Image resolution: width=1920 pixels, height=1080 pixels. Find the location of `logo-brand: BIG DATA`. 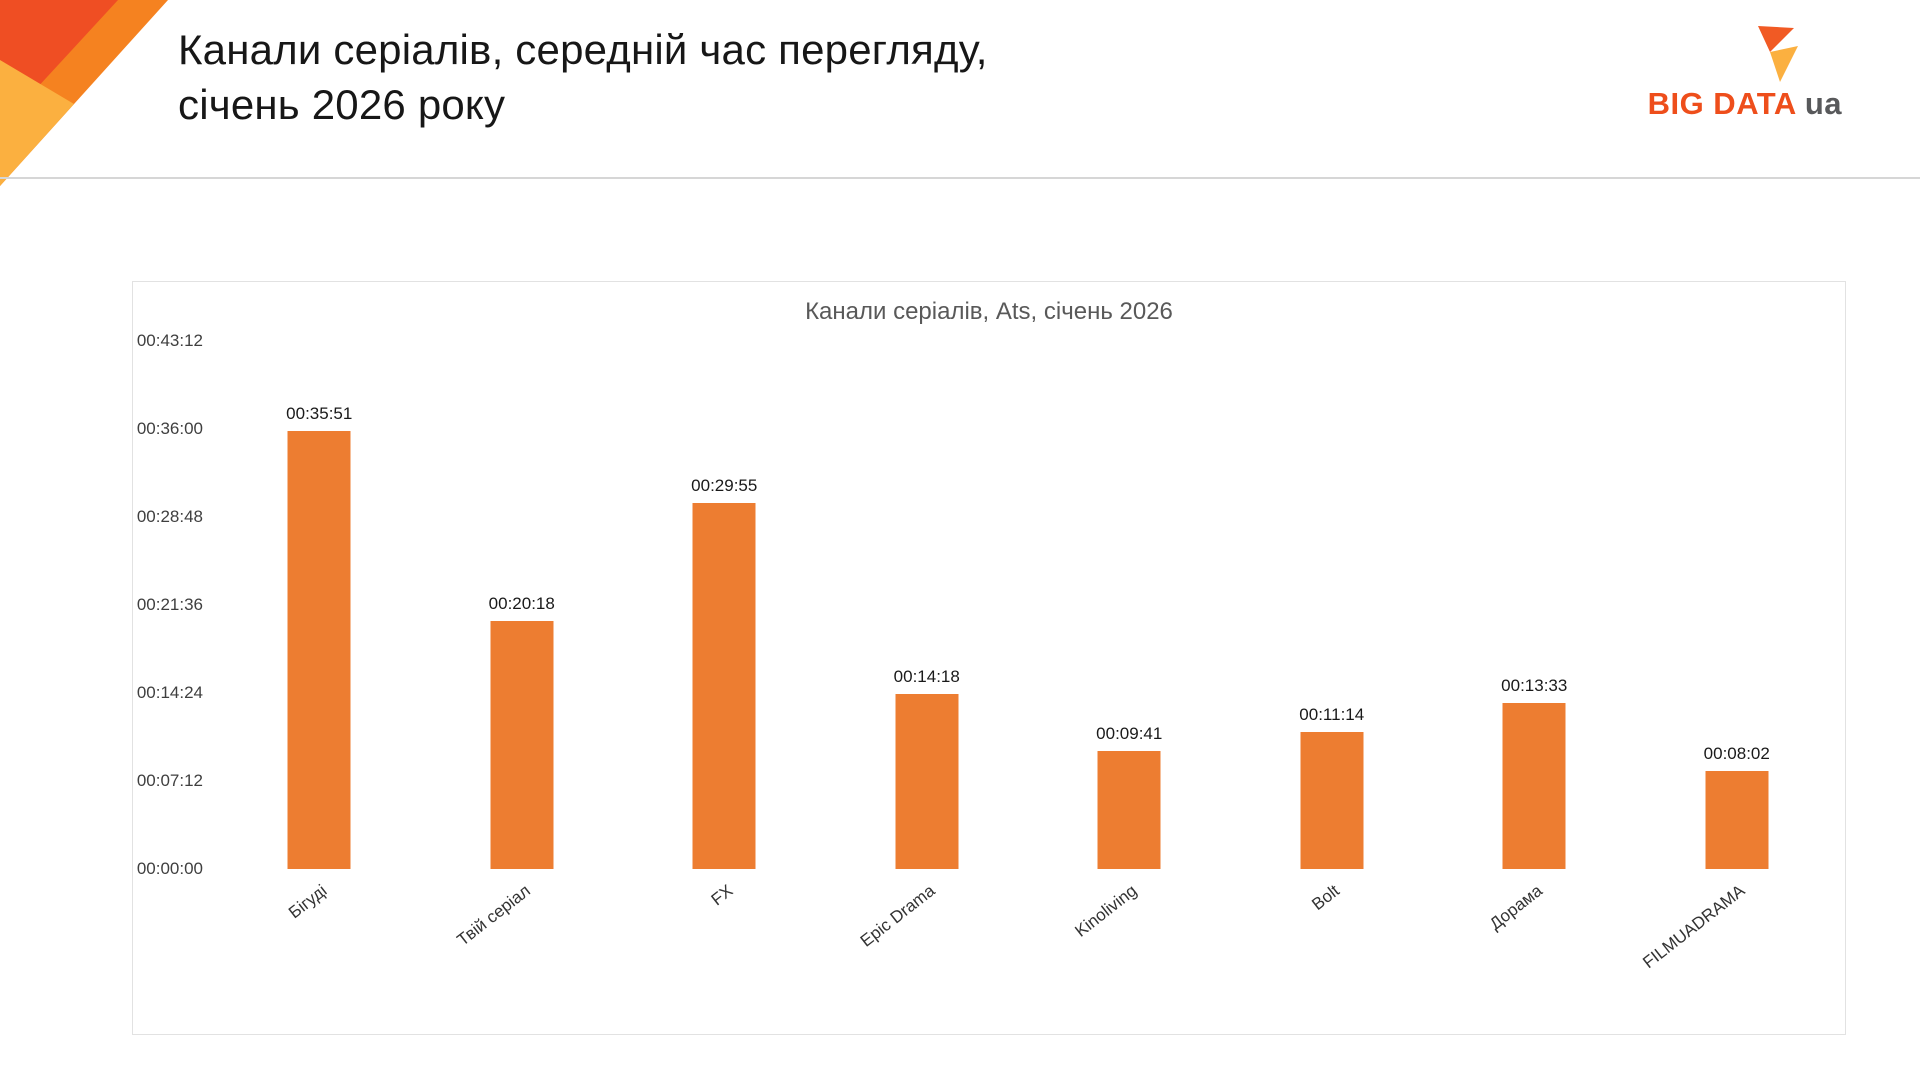

logo-brand: BIG DATA is located at coordinates (1722, 103).